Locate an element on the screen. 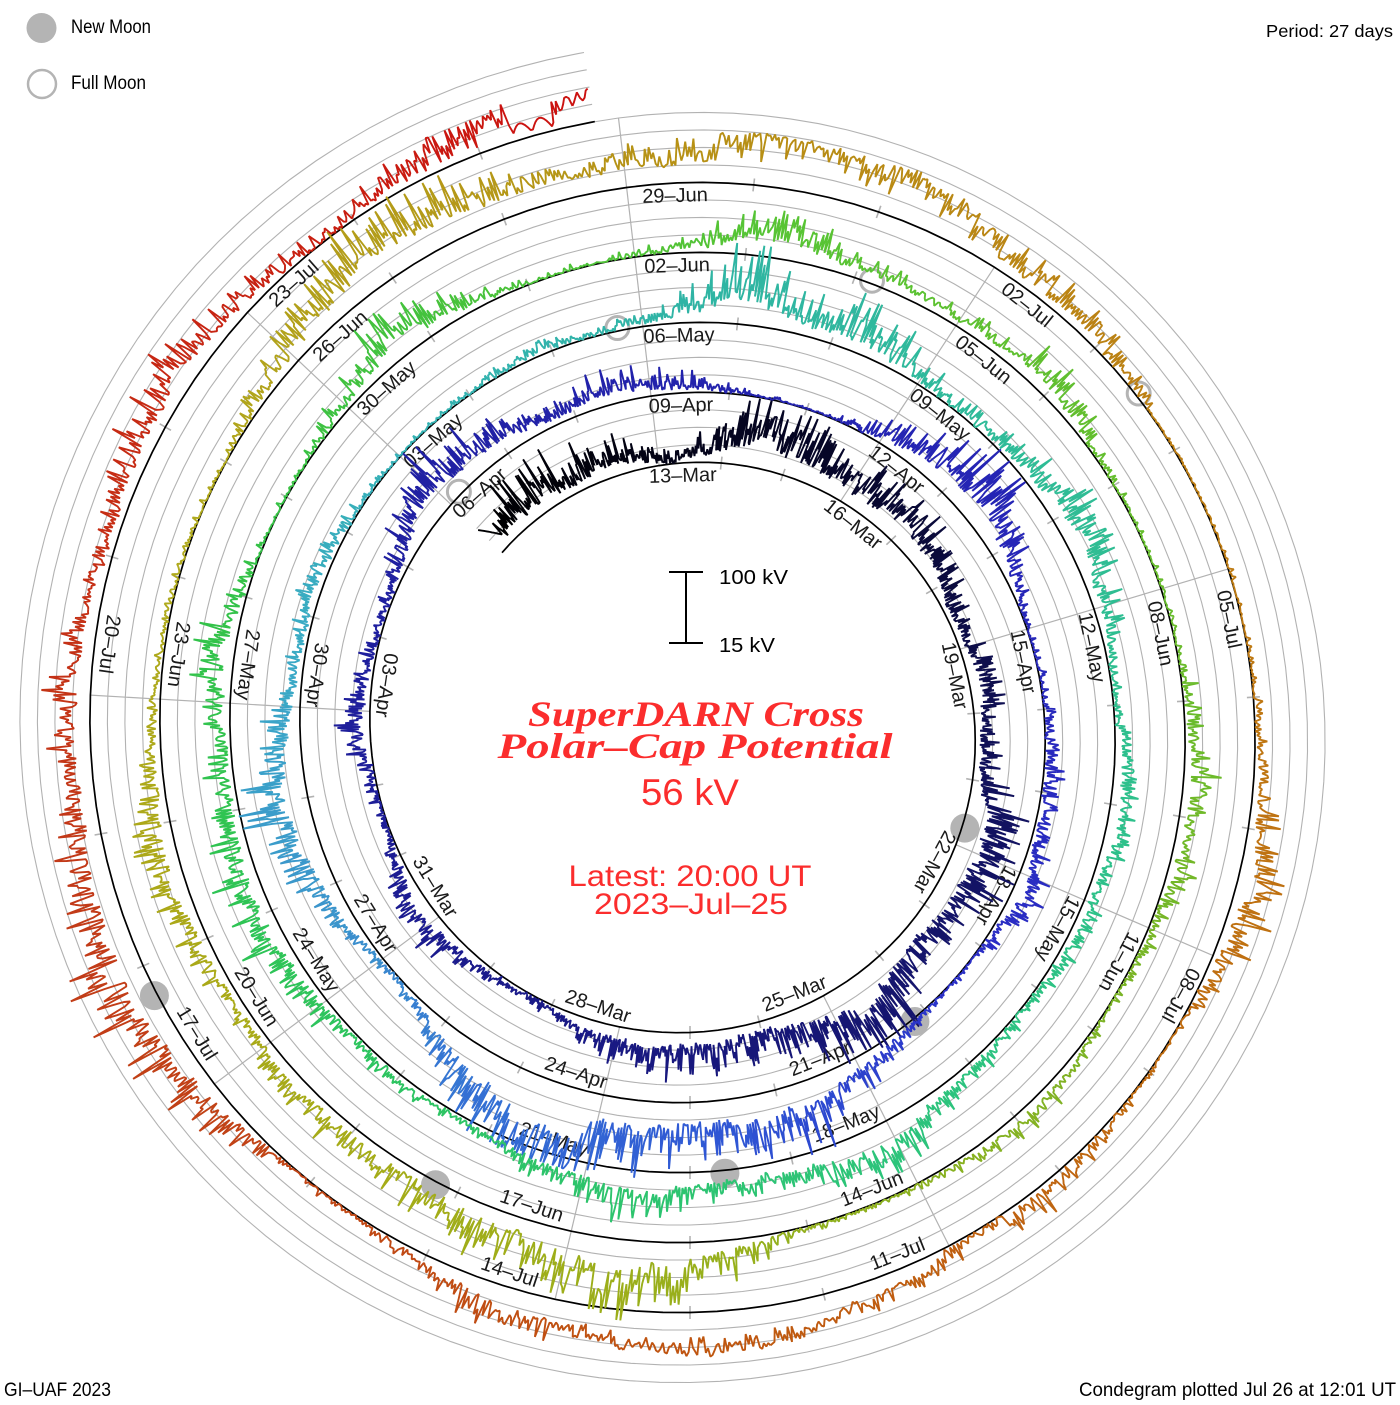 The width and height of the screenshot is (1400, 1405). svg-text: 2023–Jul–25 is located at coordinates (691, 904).